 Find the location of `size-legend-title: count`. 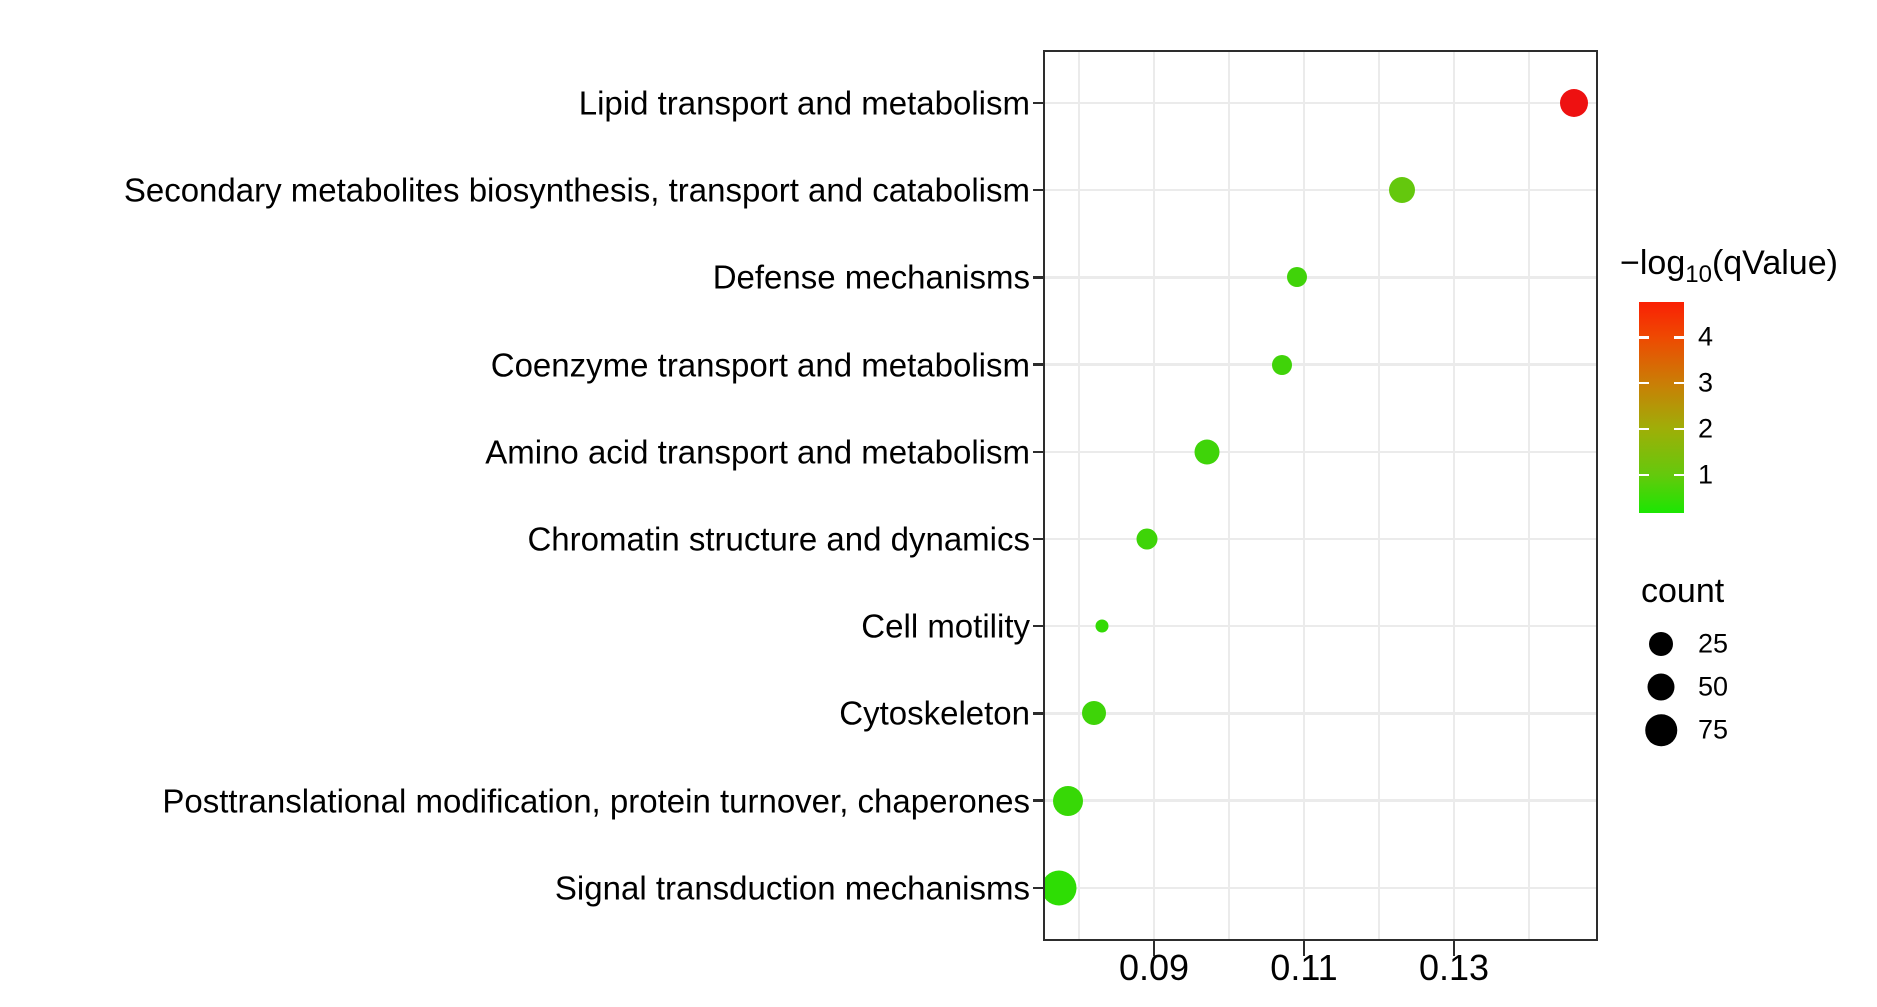

size-legend-title: count is located at coordinates (1683, 591).